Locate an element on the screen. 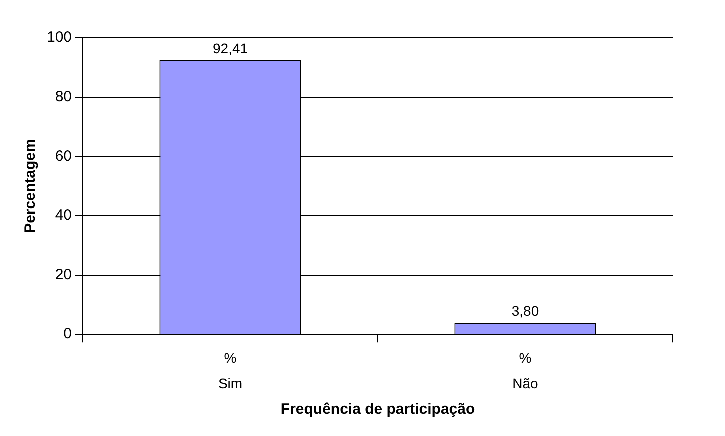 This screenshot has width=725, height=436. y-tick-label: 20 is located at coordinates (63, 275).